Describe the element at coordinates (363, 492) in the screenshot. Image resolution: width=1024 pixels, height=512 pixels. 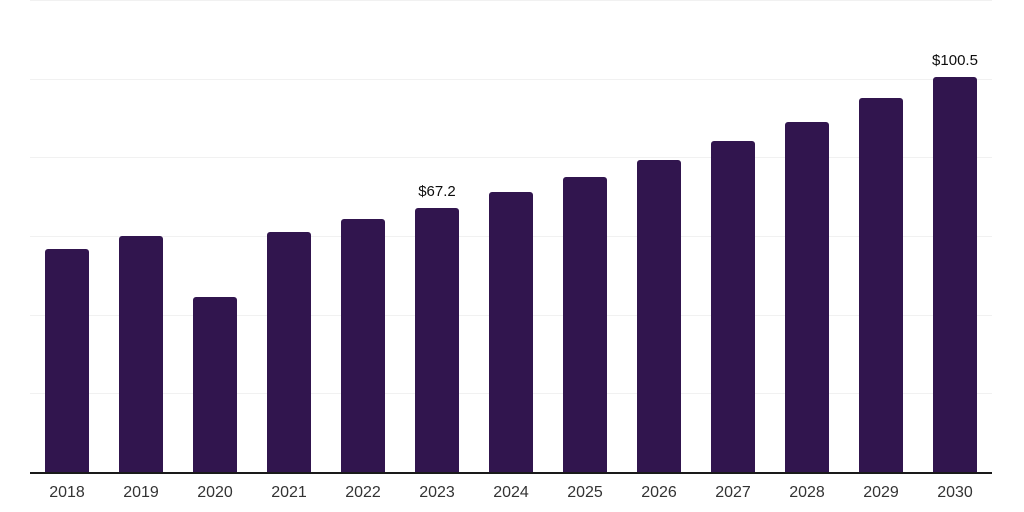
I see `x-tick-label-2022: 2022` at that location.